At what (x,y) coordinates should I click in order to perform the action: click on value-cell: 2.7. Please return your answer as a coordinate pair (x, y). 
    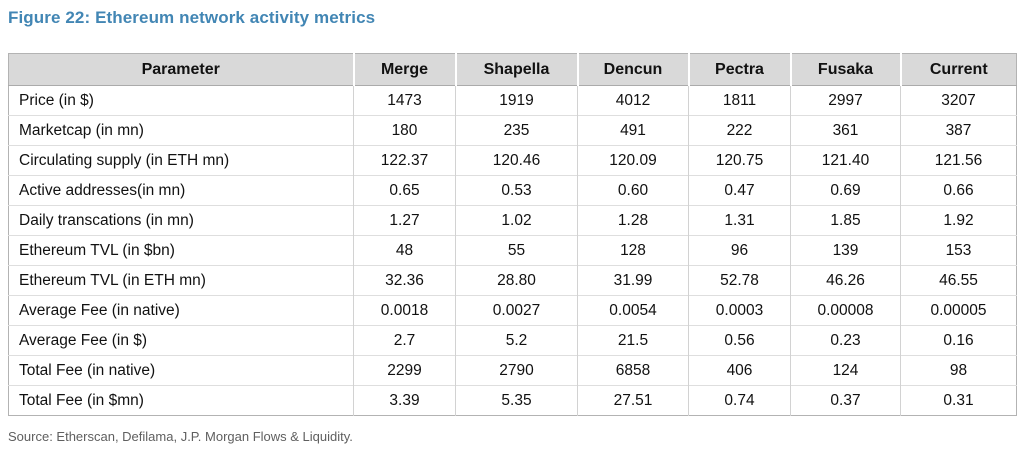
    Looking at the image, I should click on (404, 340).